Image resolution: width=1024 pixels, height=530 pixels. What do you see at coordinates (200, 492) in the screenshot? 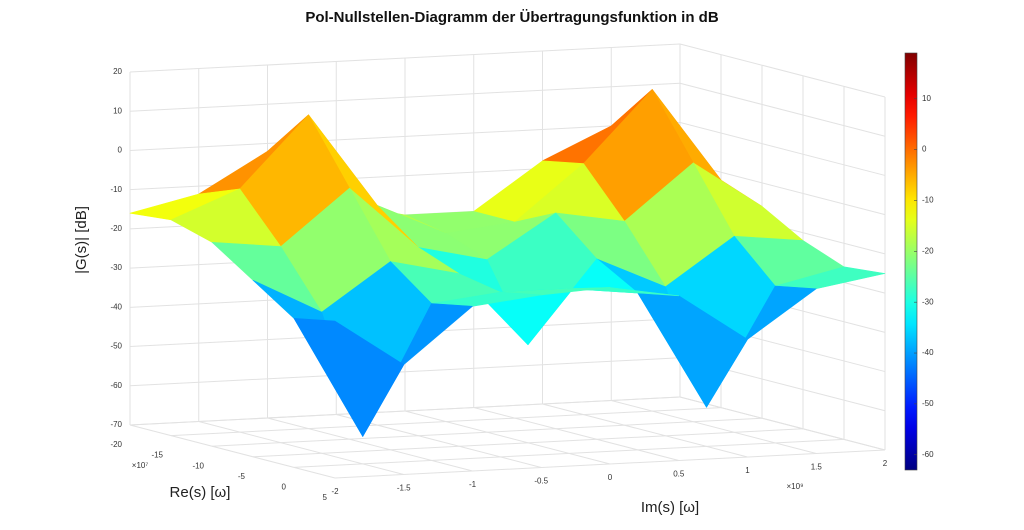
I see `y-axis-label: Re(s) [ω]` at bounding box center [200, 492].